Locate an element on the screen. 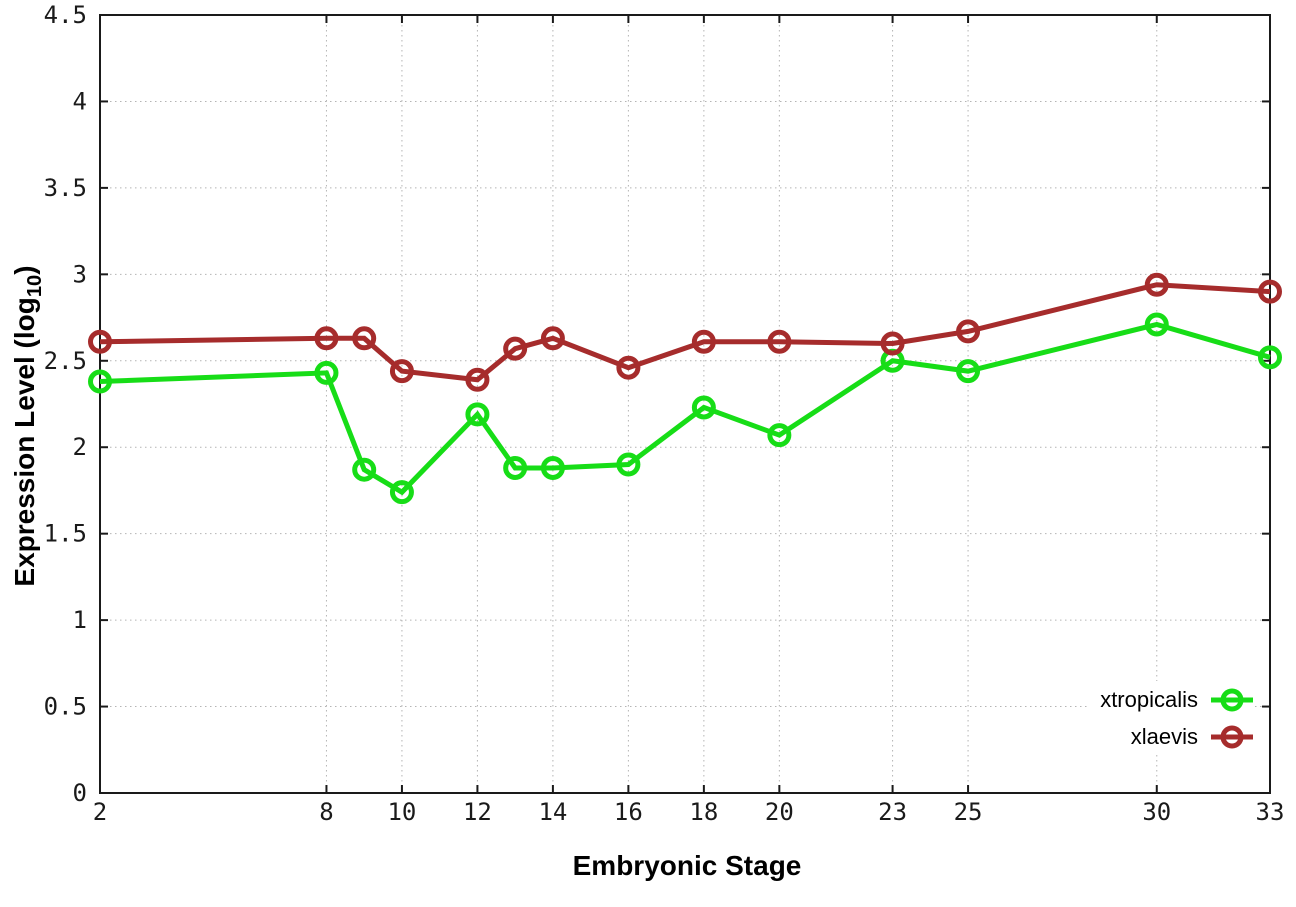  y-axis-label-subscript: 10 is located at coordinates (34, 286).